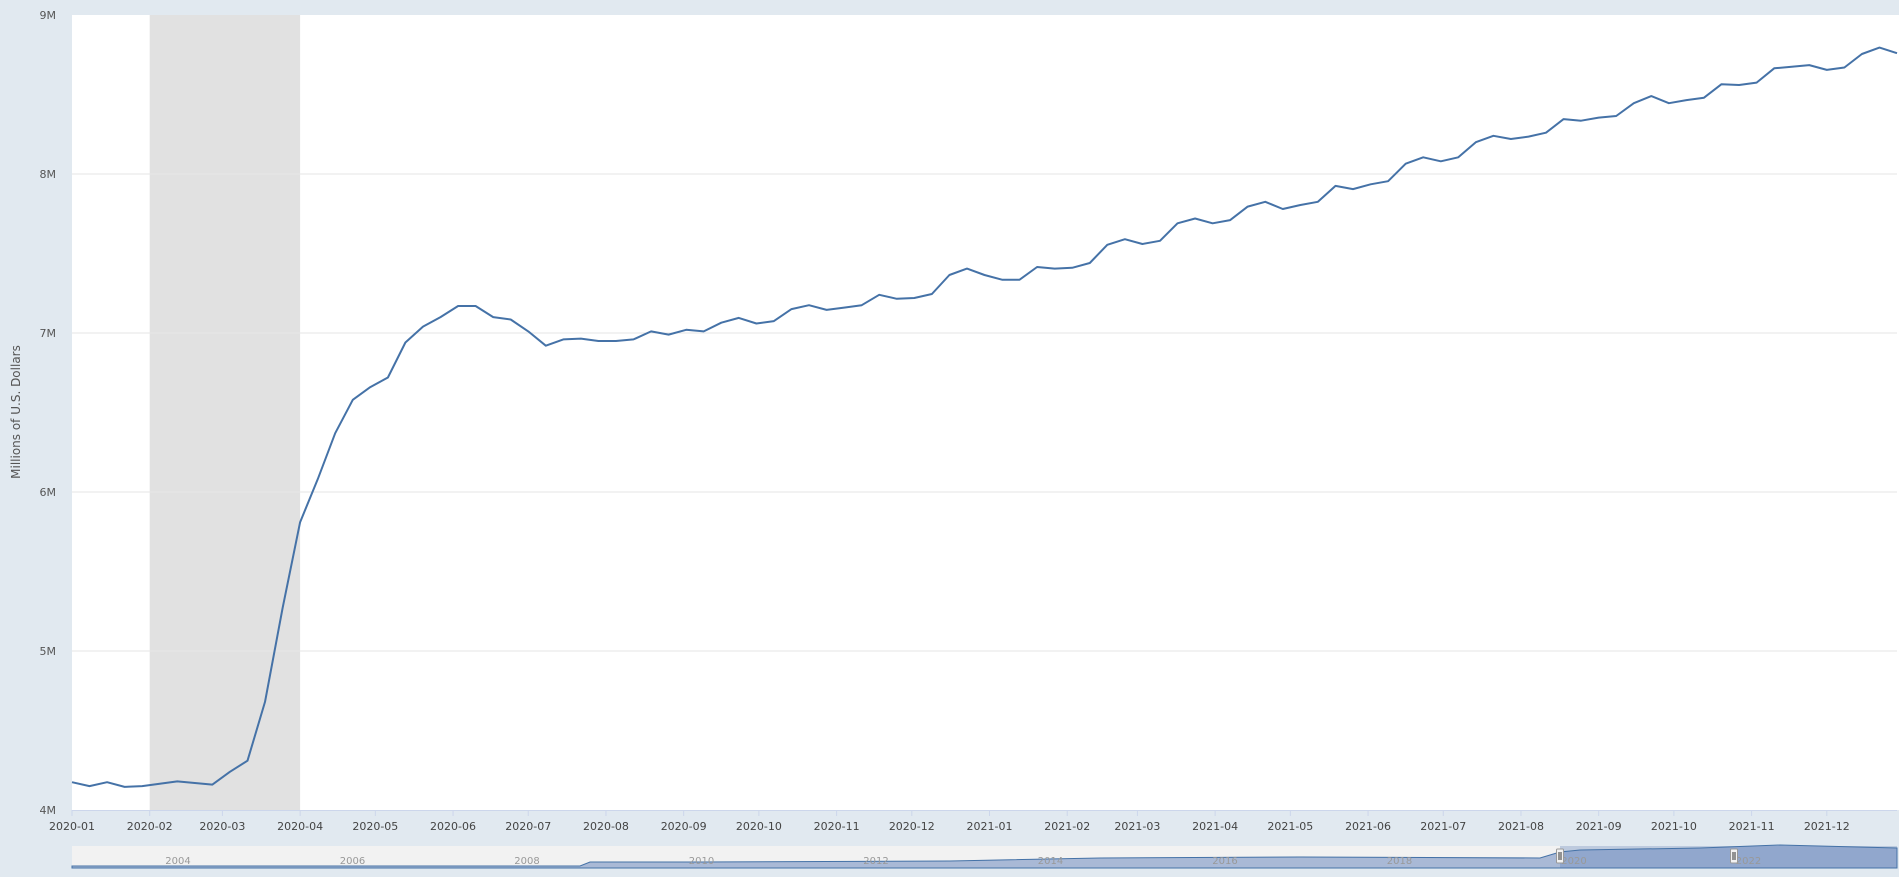 The width and height of the screenshot is (1899, 877). I want to click on navigator-right-handle, so click(1734, 856).